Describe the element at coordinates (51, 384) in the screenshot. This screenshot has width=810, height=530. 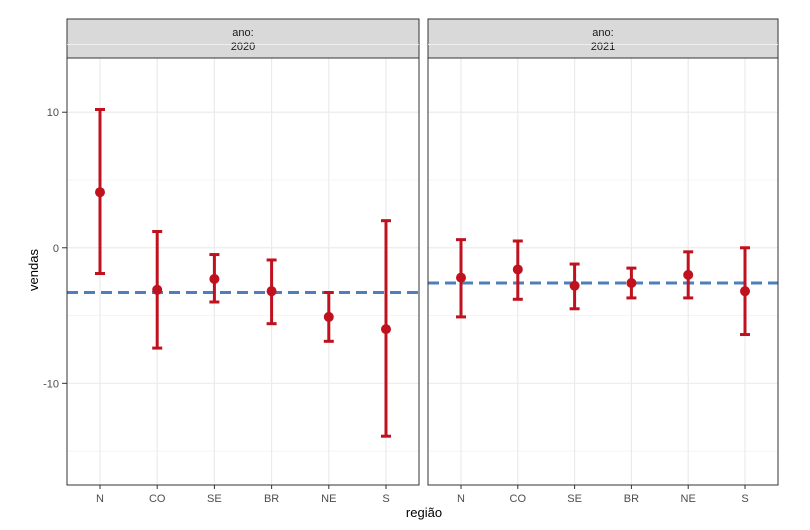
I see `y-tick-label: -10` at that location.